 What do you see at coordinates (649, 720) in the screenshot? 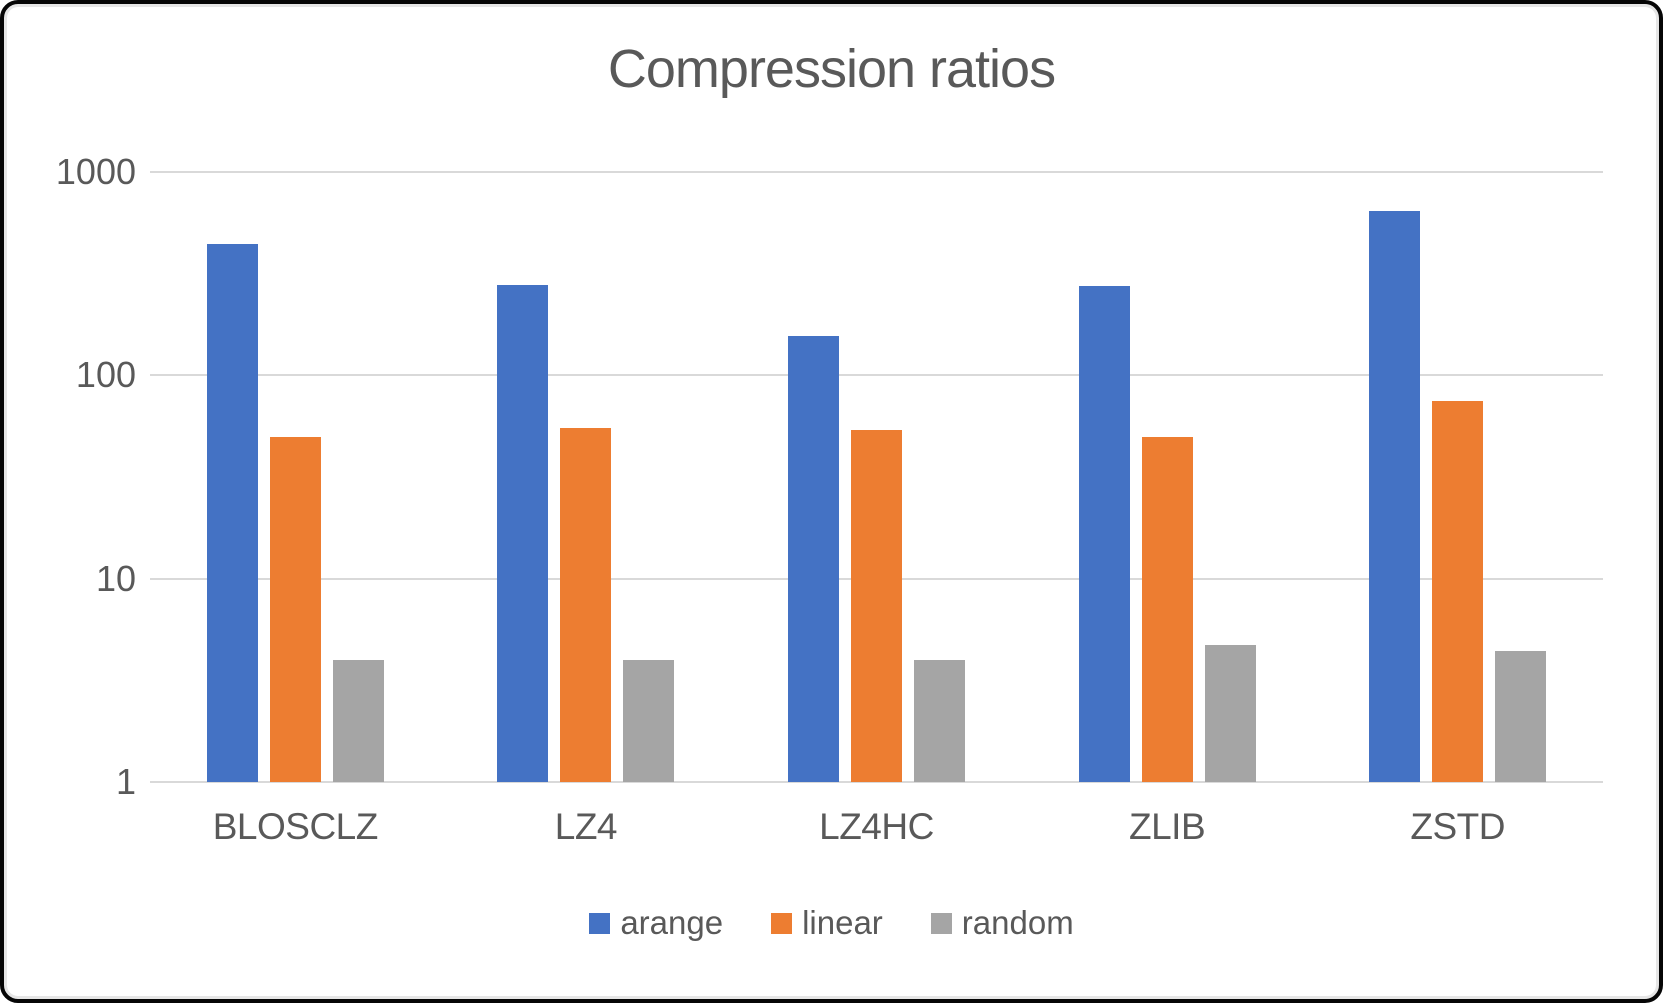
I see `bar-random-lz4` at bounding box center [649, 720].